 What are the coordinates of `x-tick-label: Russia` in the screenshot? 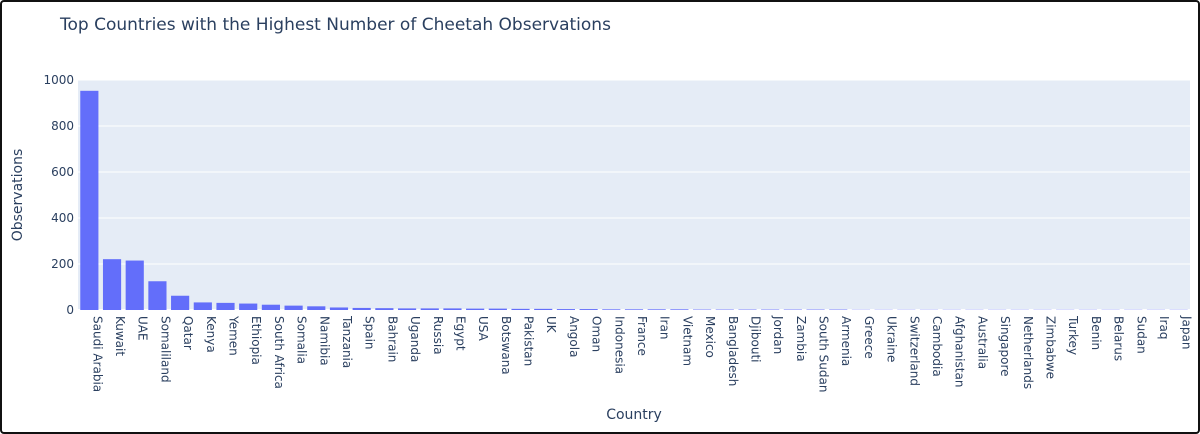 It's located at (438, 335).